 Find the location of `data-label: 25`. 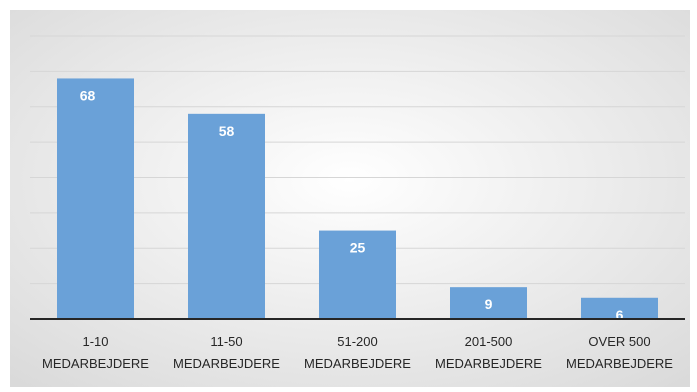

data-label: 25 is located at coordinates (358, 248).